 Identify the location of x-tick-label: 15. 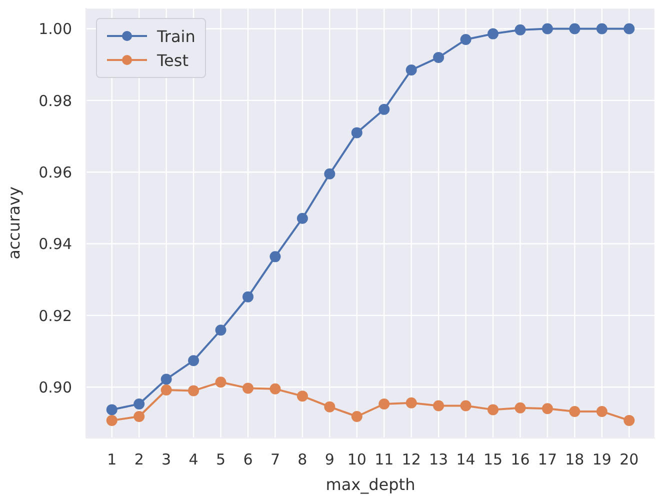
(493, 459).